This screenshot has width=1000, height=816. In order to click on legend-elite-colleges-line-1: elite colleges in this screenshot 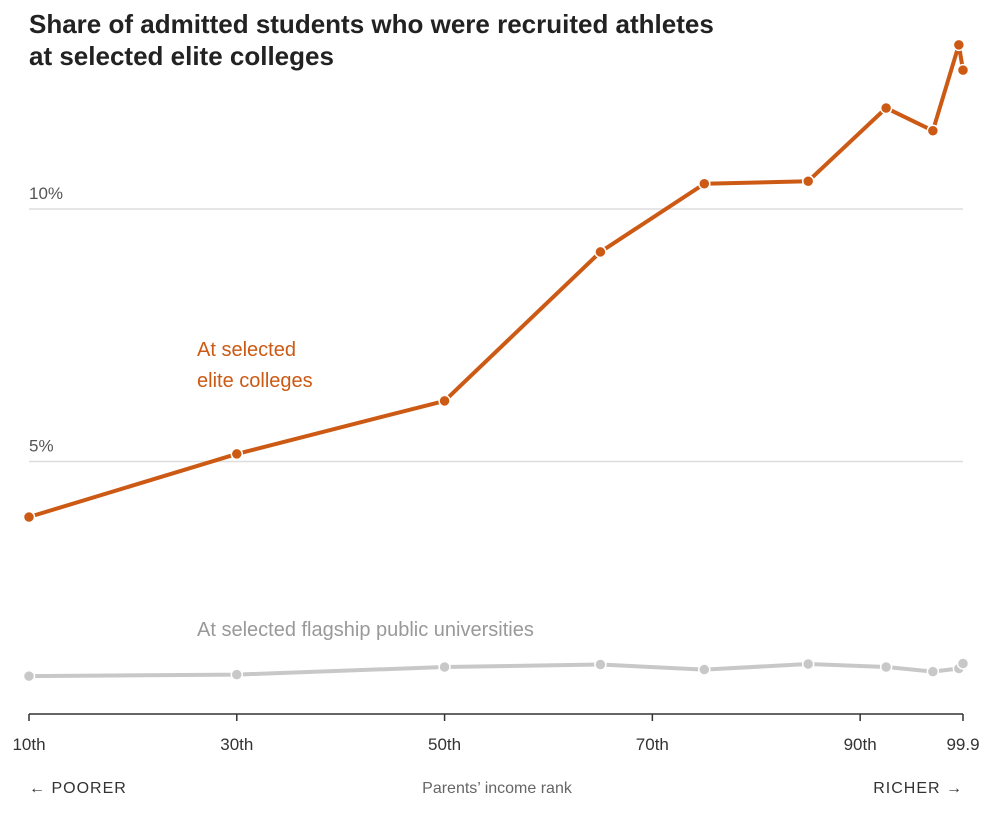, I will do `click(255, 381)`.